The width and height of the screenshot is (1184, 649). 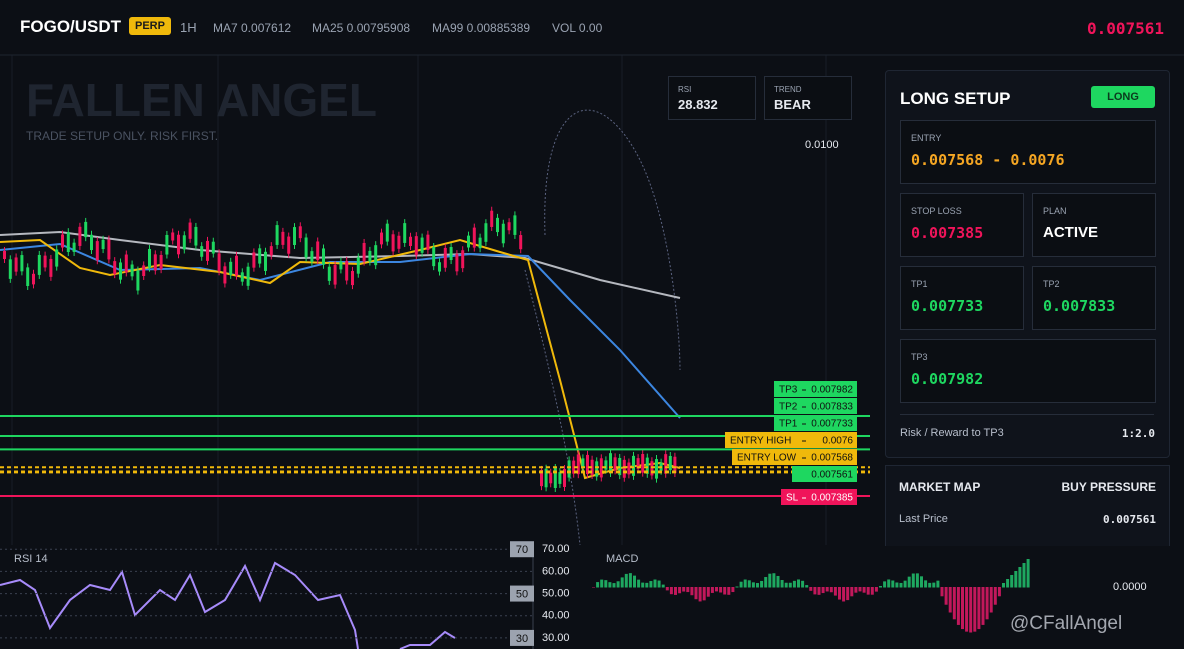 I want to click on level-value: 0.007733, so click(x=832, y=424).